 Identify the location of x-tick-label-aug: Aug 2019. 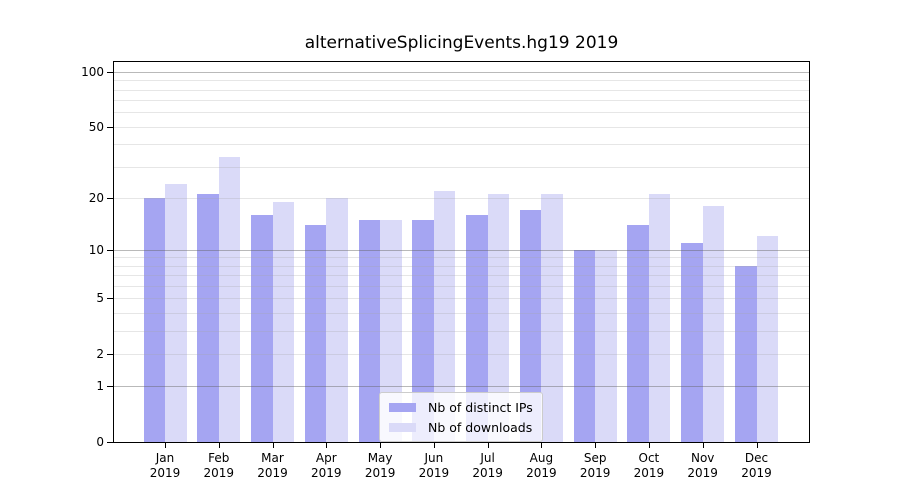
(541, 465).